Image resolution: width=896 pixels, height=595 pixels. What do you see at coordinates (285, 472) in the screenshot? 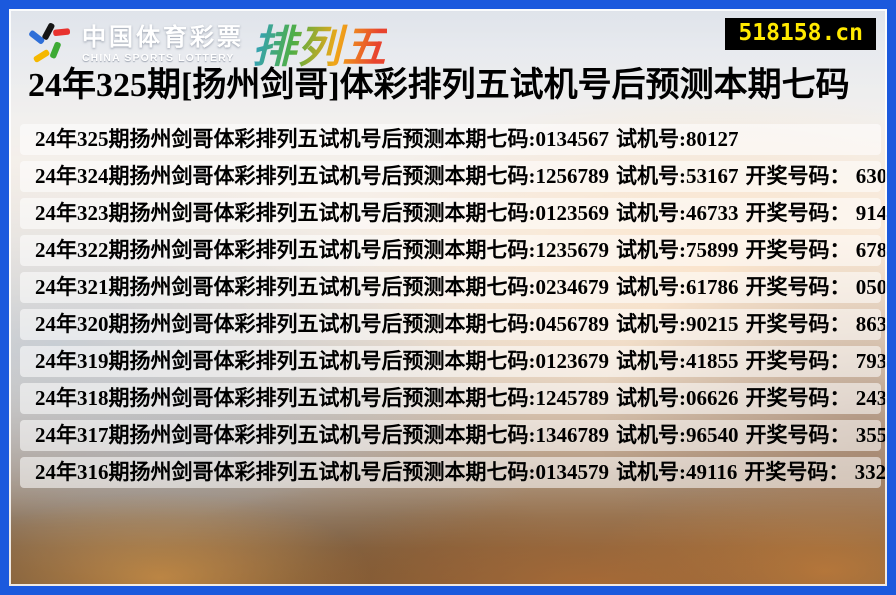
I see `row-prefix: 24年316期扬州剑哥体彩排列五试机号后预测本期七码:` at bounding box center [285, 472].